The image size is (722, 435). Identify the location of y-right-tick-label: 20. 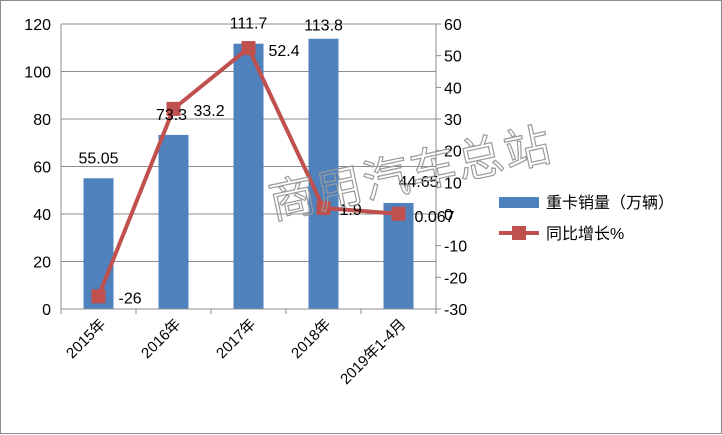
(453, 152).